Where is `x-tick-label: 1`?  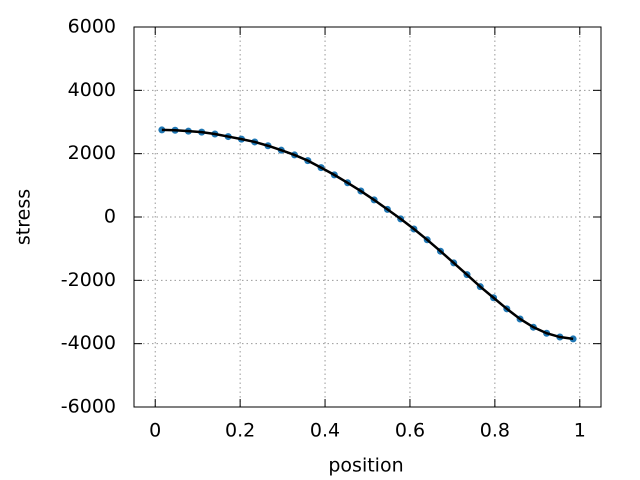 x-tick-label: 1 is located at coordinates (580, 431).